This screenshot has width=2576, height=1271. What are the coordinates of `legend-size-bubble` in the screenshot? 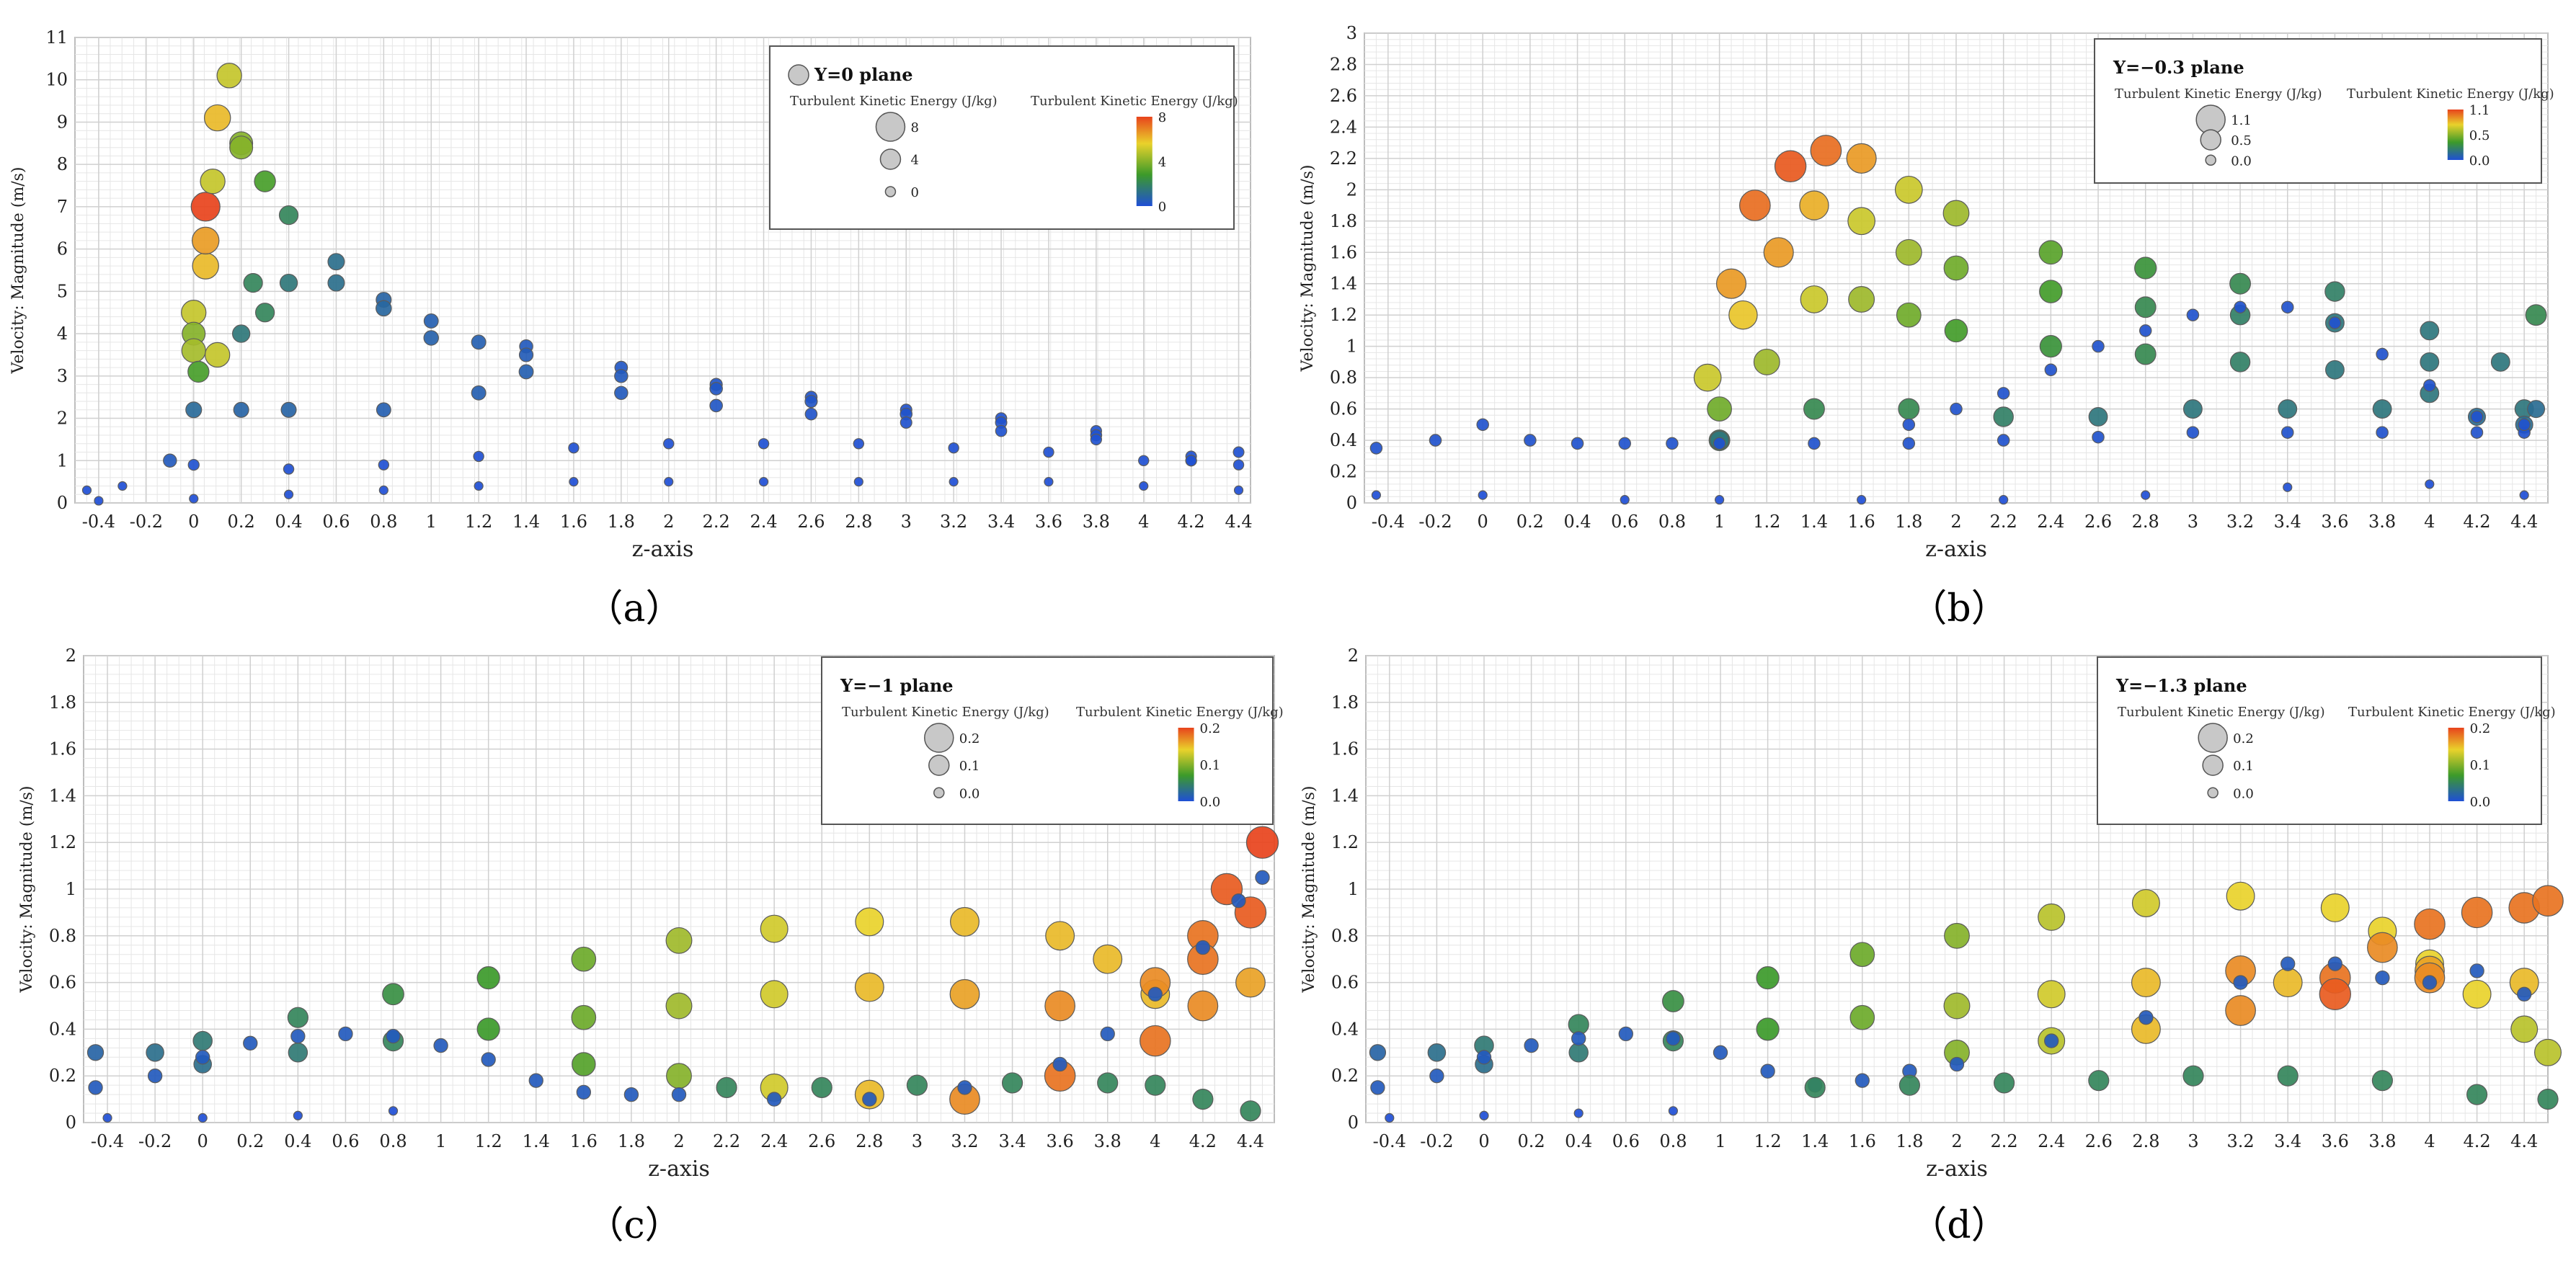 It's located at (939, 793).